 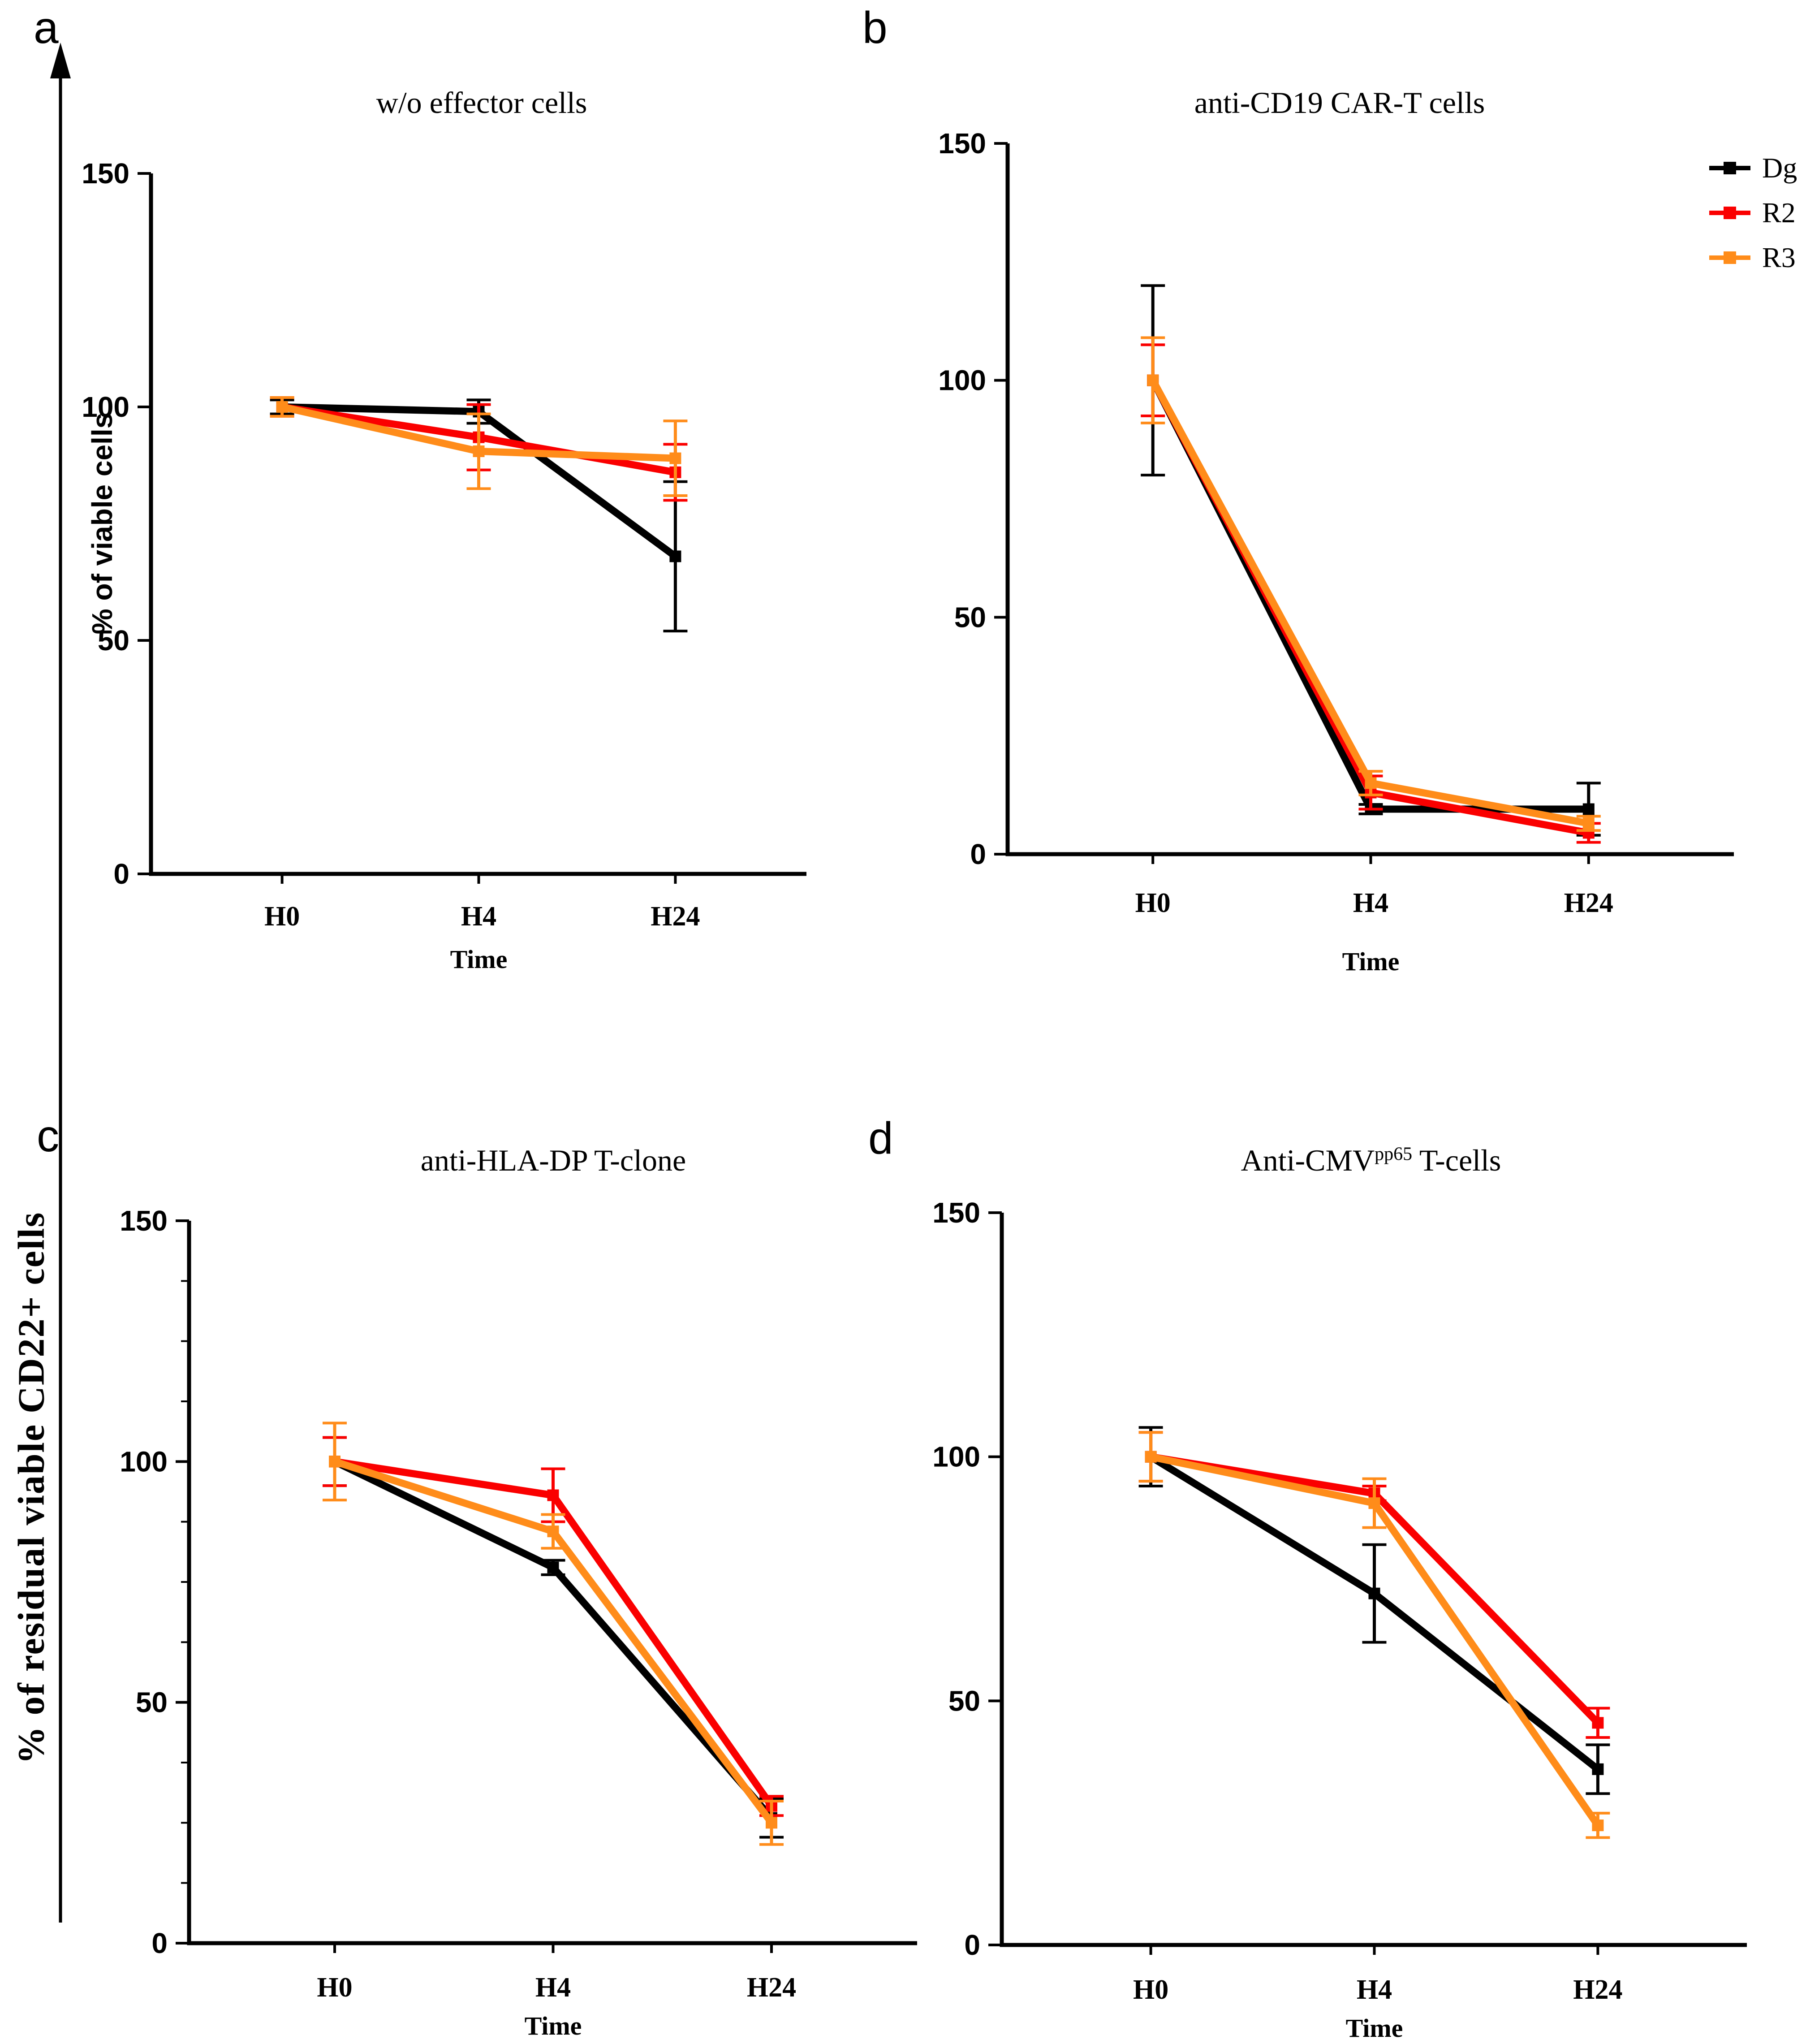 What do you see at coordinates (1729, 168) in the screenshot?
I see `dg-line-marker-icon` at bounding box center [1729, 168].